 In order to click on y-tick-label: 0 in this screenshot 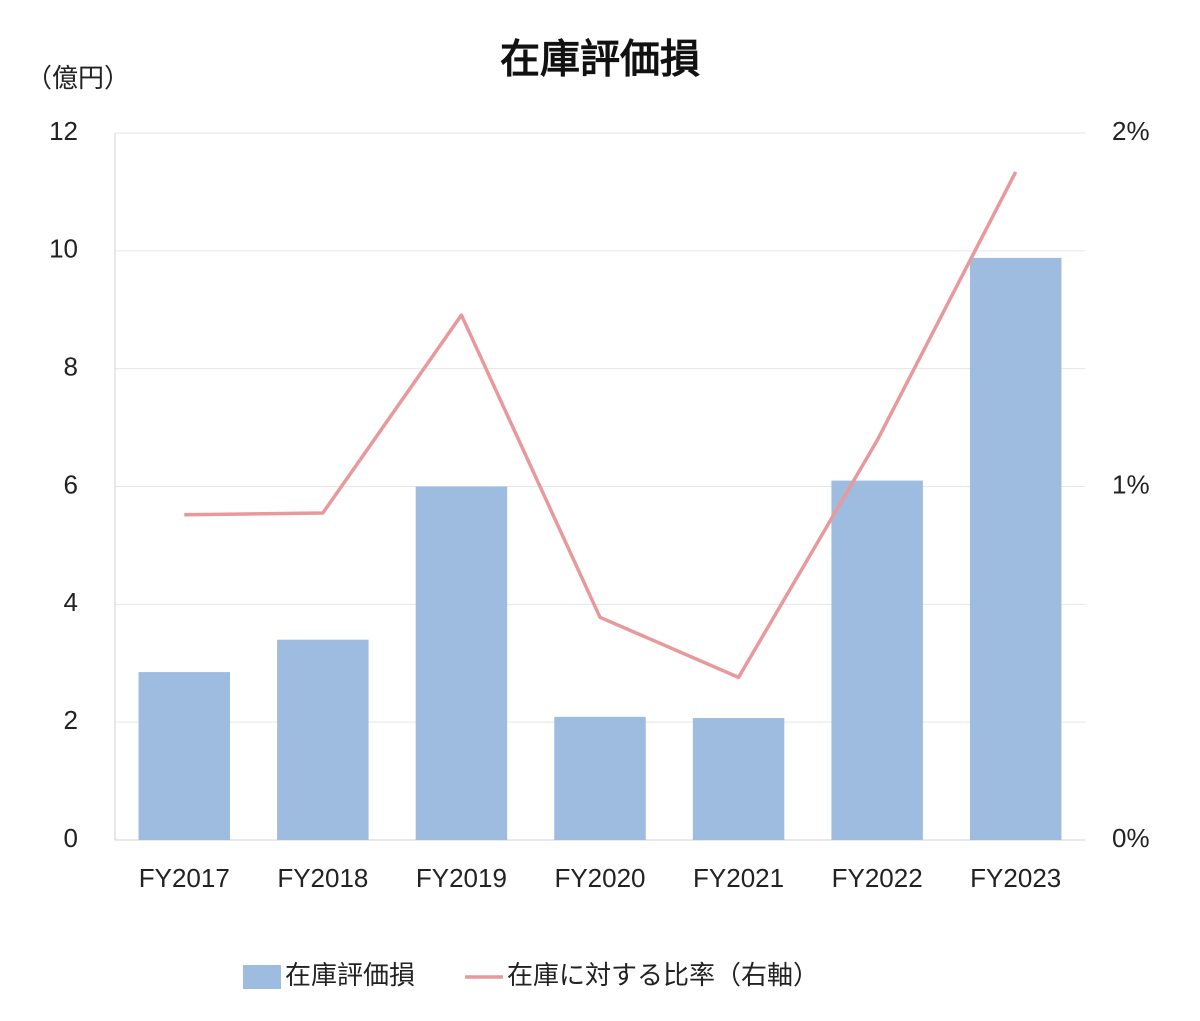, I will do `click(71, 838)`.